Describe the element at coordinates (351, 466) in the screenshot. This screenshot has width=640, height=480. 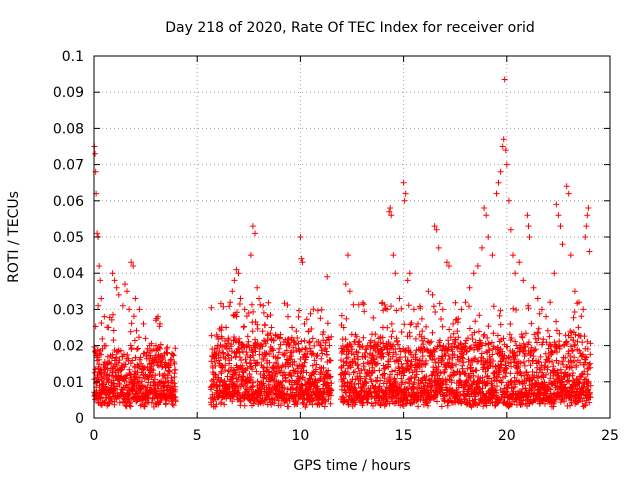
I see `x-axis-label: GPS time / hours` at that location.